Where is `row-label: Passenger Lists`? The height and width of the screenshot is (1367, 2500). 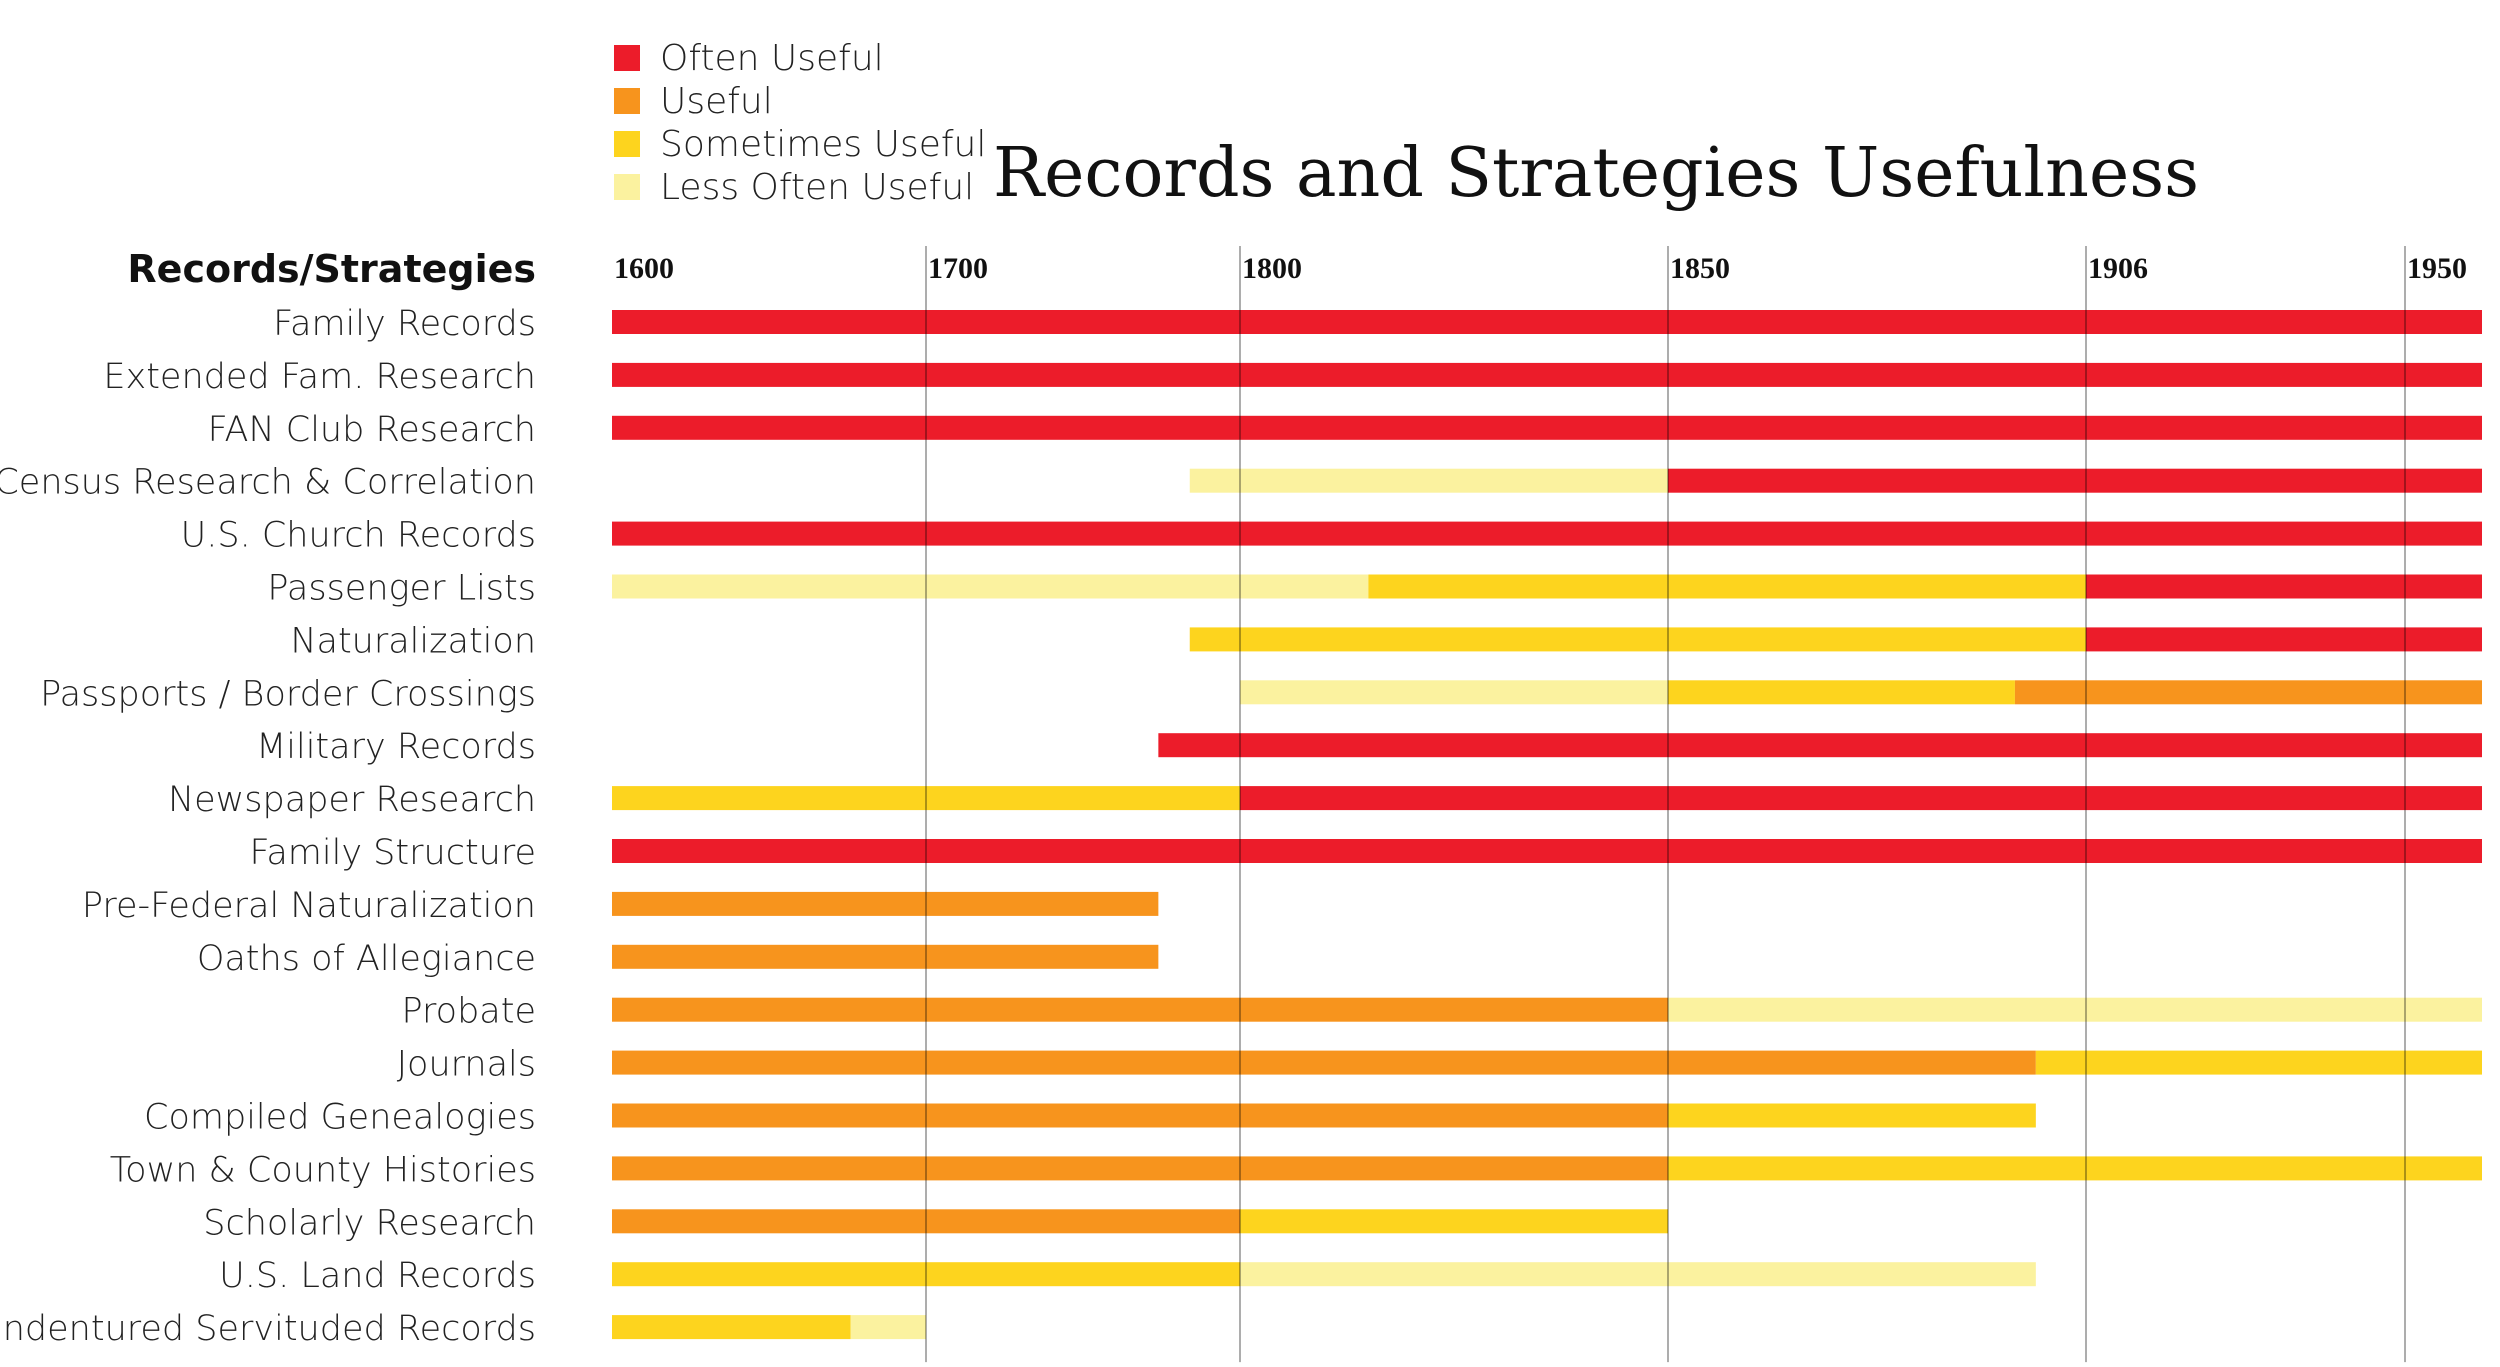 row-label: Passenger Lists is located at coordinates (401, 589).